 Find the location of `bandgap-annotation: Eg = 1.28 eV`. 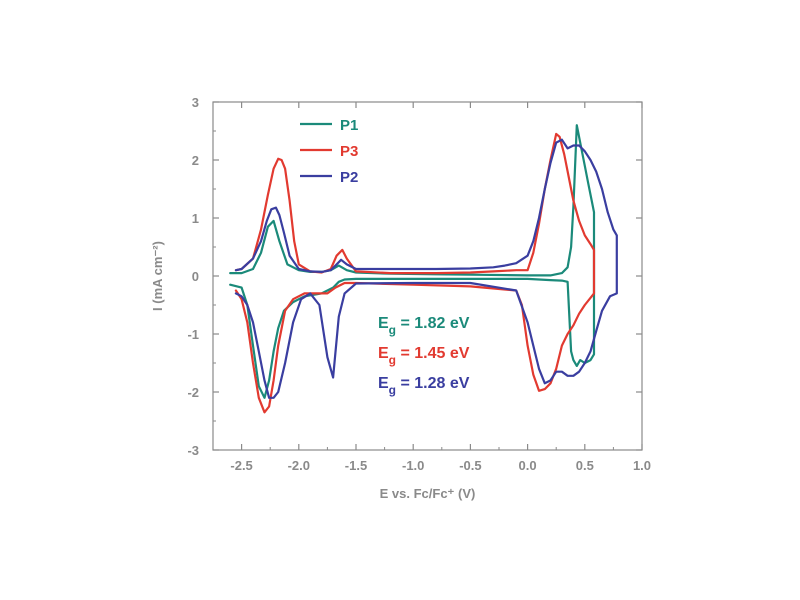

bandgap-annotation: Eg = 1.28 eV is located at coordinates (424, 386).